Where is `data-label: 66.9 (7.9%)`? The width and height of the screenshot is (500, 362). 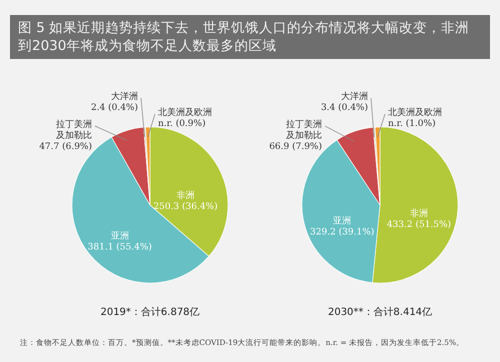
data-label: 66.9 (7.9%) is located at coordinates (295, 147).